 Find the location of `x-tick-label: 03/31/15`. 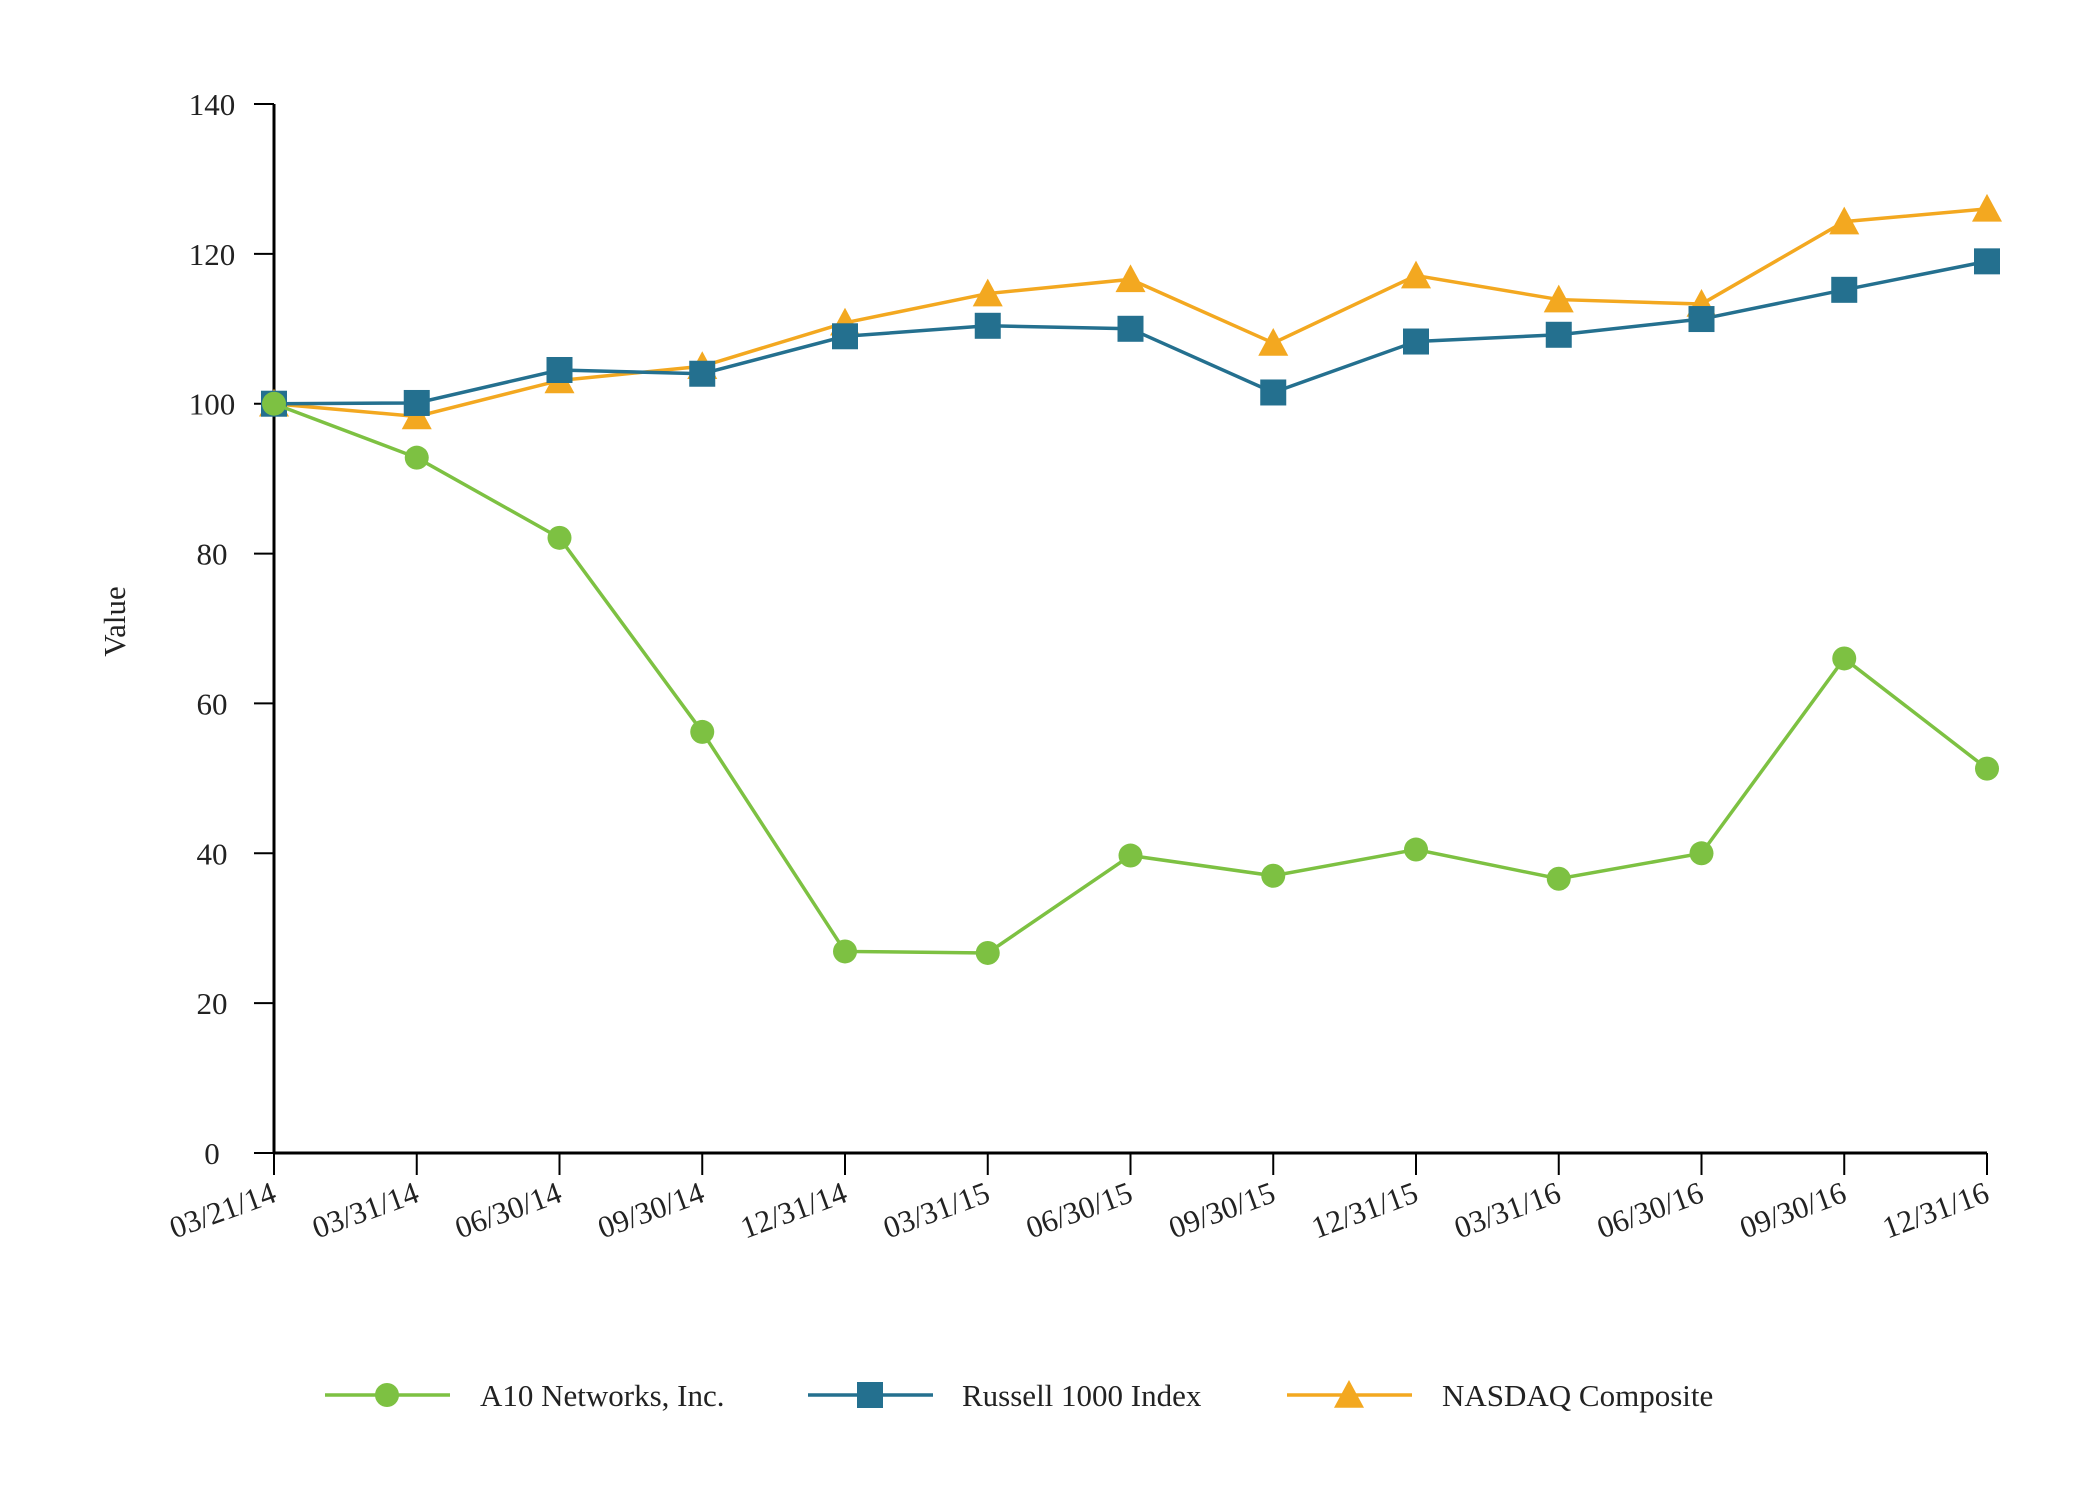

x-tick-label: 03/31/15 is located at coordinates (937, 1210).